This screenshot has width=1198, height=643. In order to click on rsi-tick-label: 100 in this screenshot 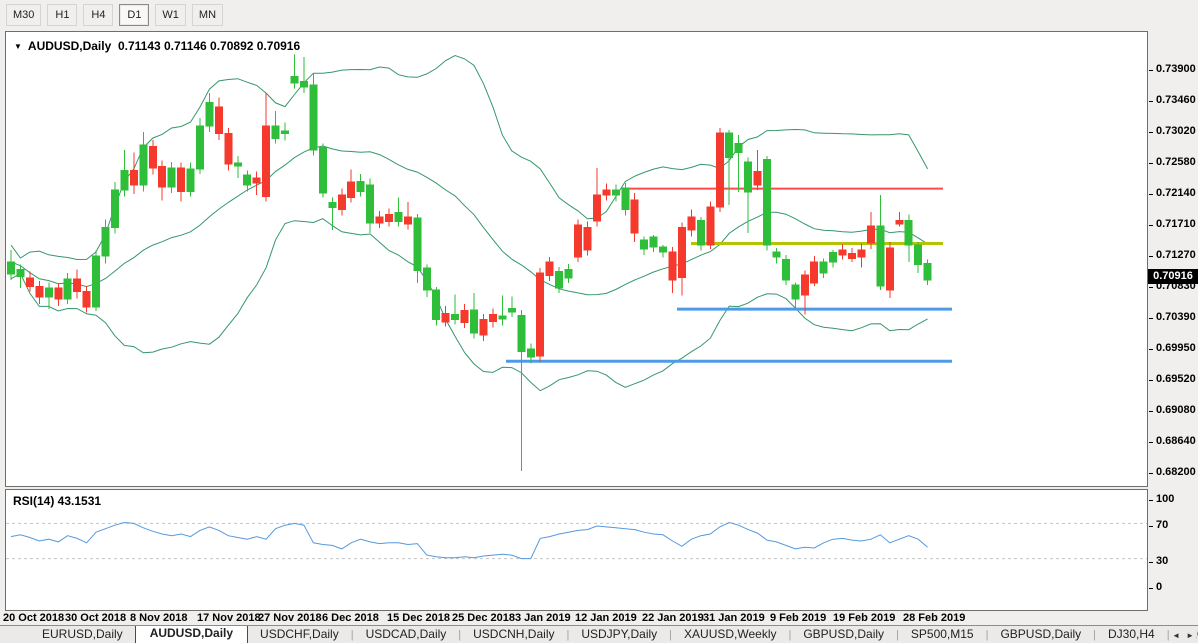, I will do `click(1165, 499)`.